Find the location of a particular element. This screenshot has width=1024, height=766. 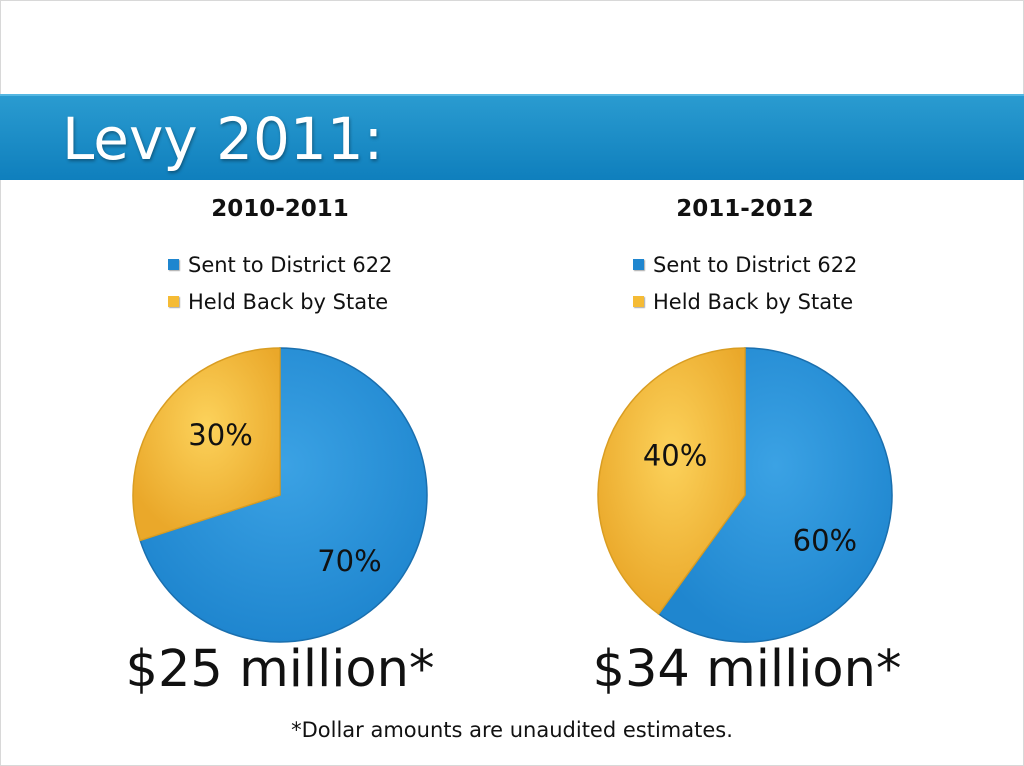

chart-title: 2010-2011 is located at coordinates (280, 209).